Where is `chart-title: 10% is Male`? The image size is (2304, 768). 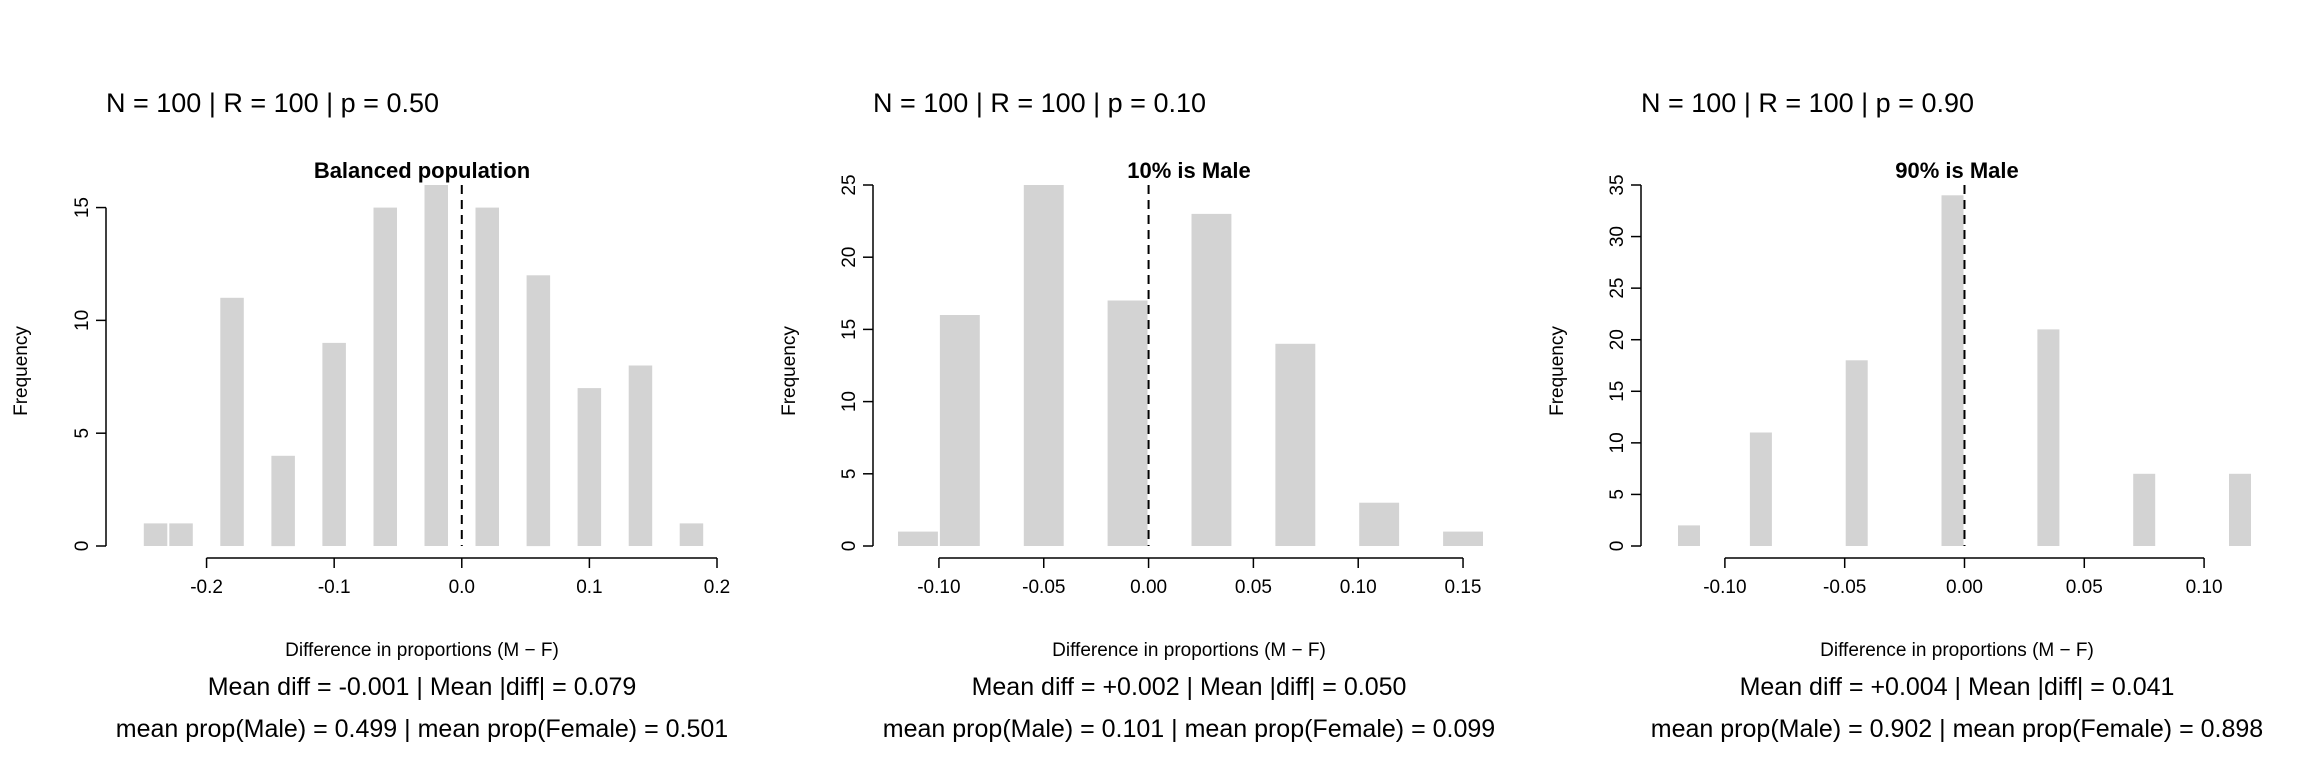
chart-title: 10% is Male is located at coordinates (1189, 170).